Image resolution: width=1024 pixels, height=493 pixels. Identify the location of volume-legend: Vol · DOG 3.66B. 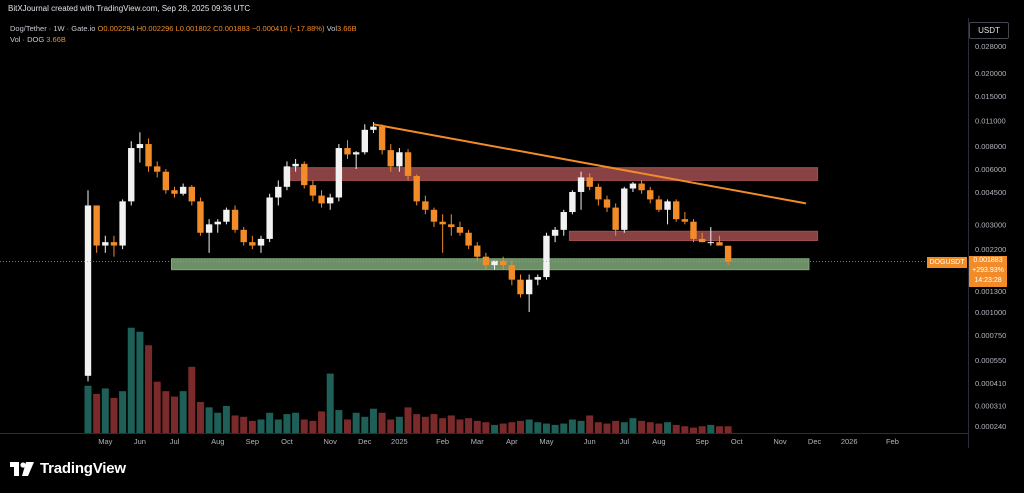
(38, 39).